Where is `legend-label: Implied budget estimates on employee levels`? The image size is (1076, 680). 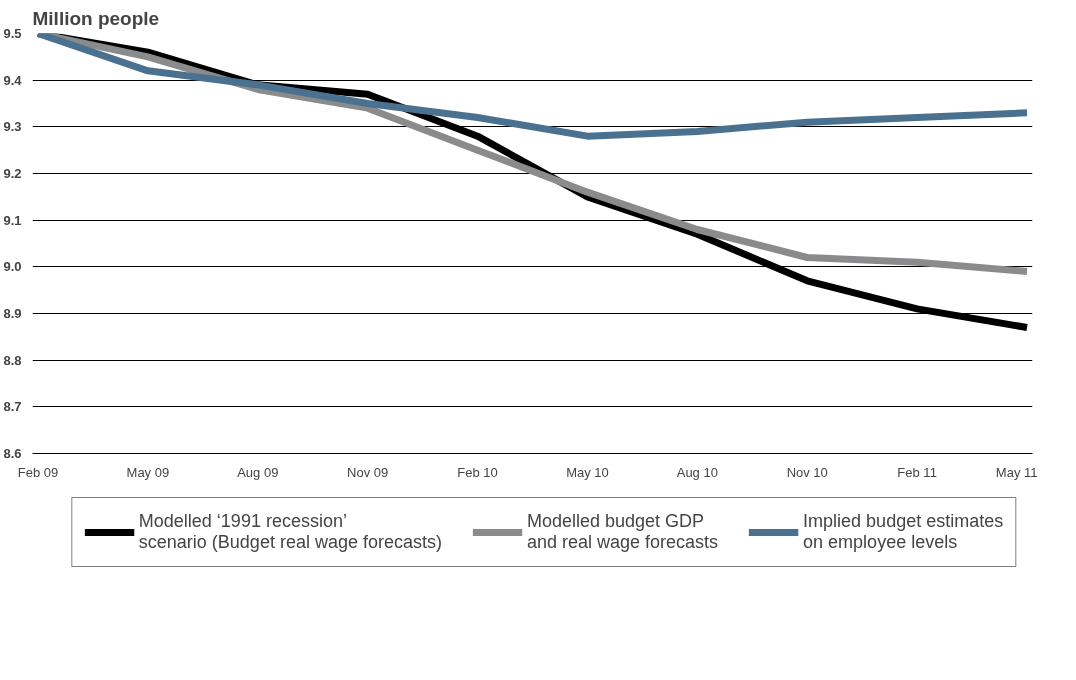 legend-label: Implied budget estimates on employee levels is located at coordinates (903, 532).